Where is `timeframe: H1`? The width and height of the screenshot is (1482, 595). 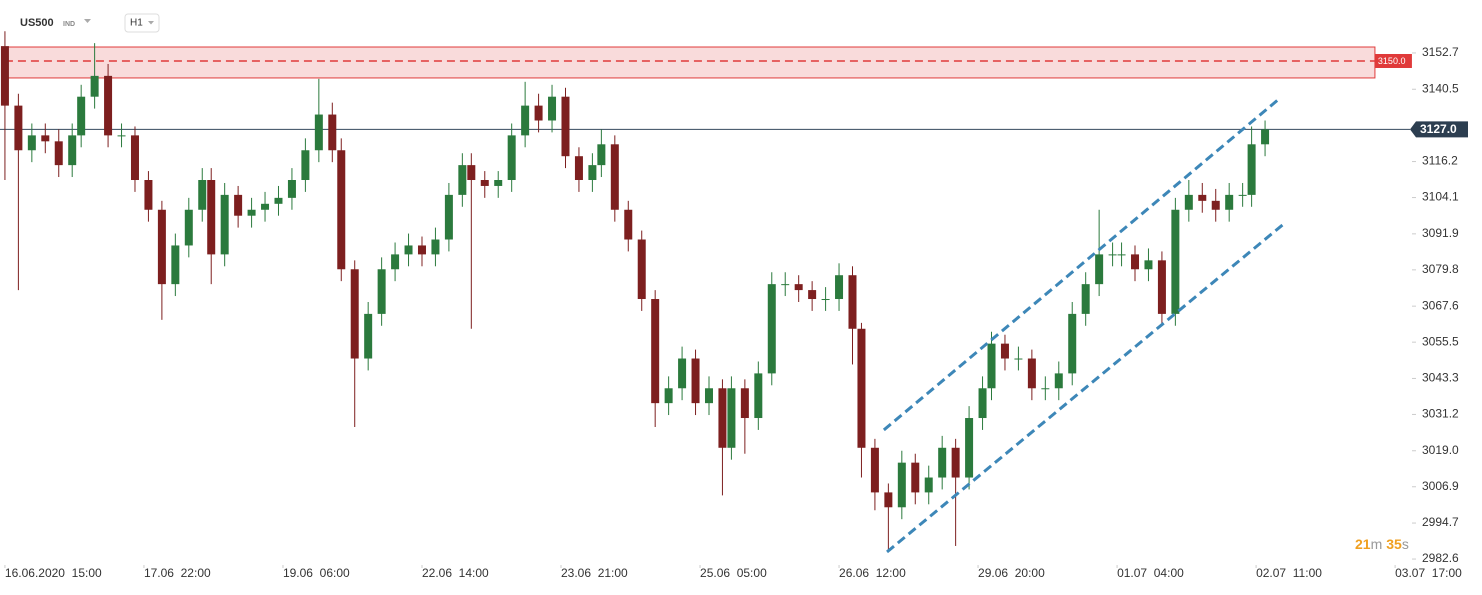
timeframe: H1 is located at coordinates (136, 23).